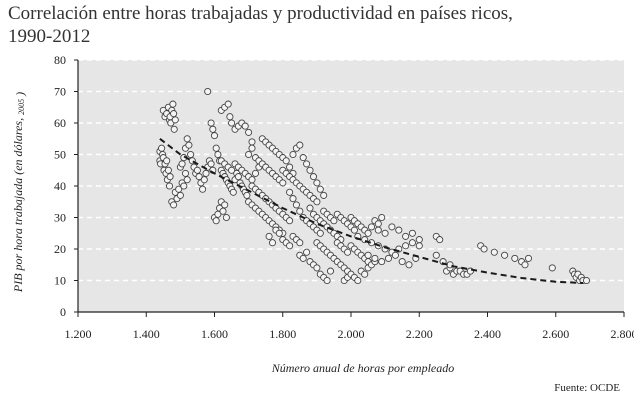 This screenshot has width=634, height=400. Describe the element at coordinates (60, 123) in the screenshot. I see `y-tick-label: 60` at that location.